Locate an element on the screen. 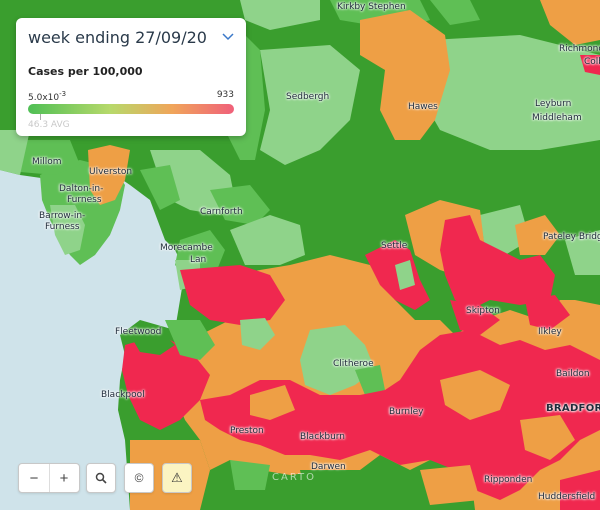 The width and height of the screenshot is (600, 510). place-label: Richmond is located at coordinates (579, 49).